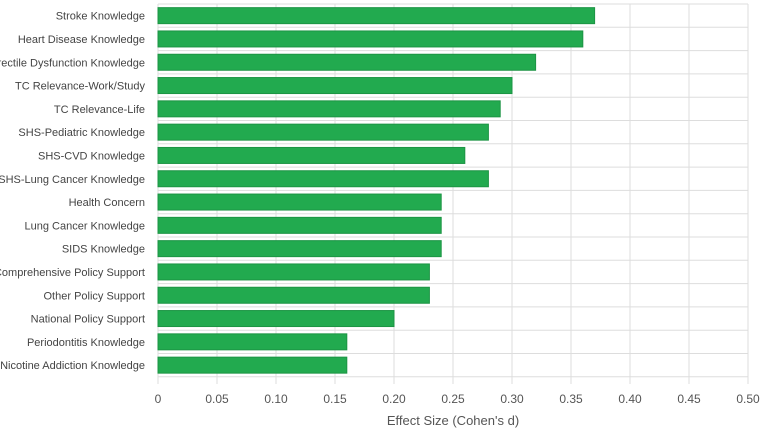  What do you see at coordinates (158, 399) in the screenshot?
I see `x-tick-label: 0` at bounding box center [158, 399].